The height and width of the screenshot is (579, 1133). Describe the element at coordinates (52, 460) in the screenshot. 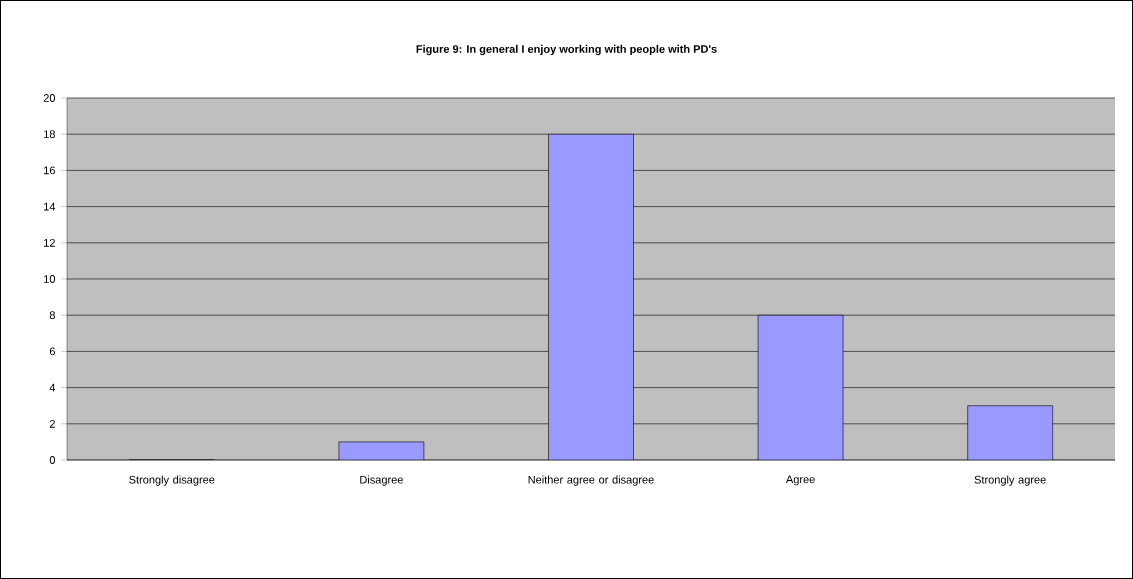

I see `y-tick-label: 0` at that location.